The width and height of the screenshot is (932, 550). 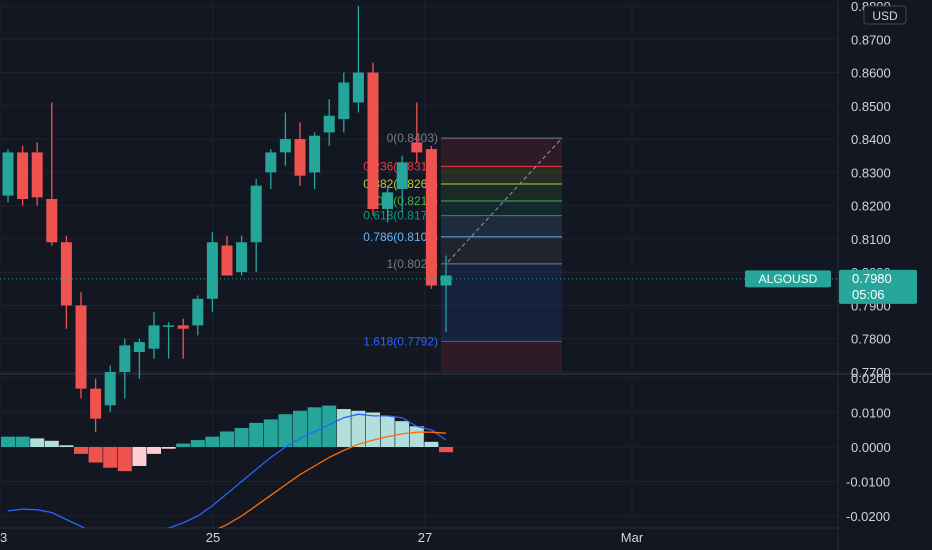 What do you see at coordinates (412, 264) in the screenshot?
I see `fib-level-label: 1(0.8025)` at bounding box center [412, 264].